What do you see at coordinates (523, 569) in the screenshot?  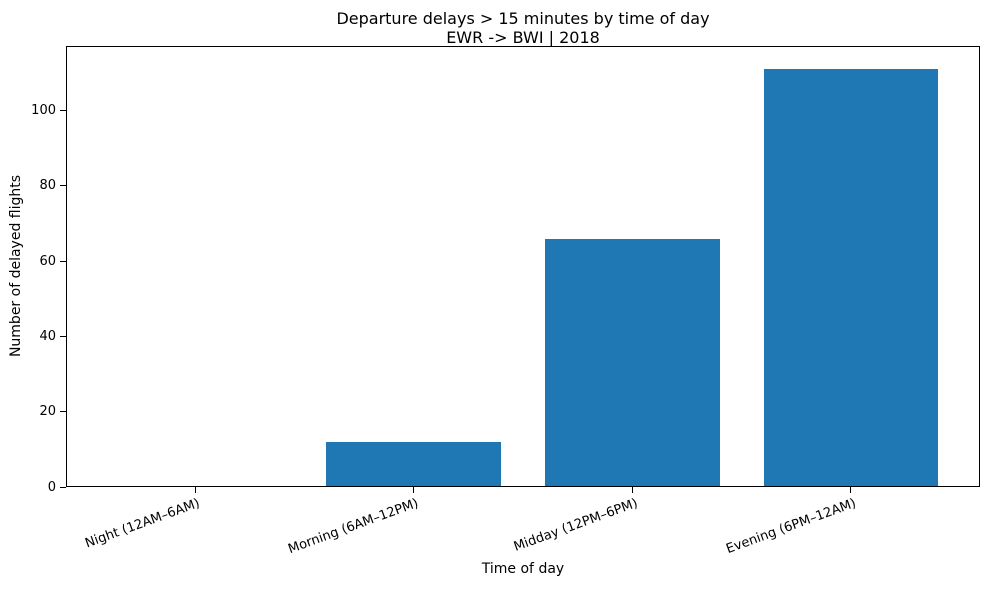 I see `x-axis-label: Time of day` at bounding box center [523, 569].